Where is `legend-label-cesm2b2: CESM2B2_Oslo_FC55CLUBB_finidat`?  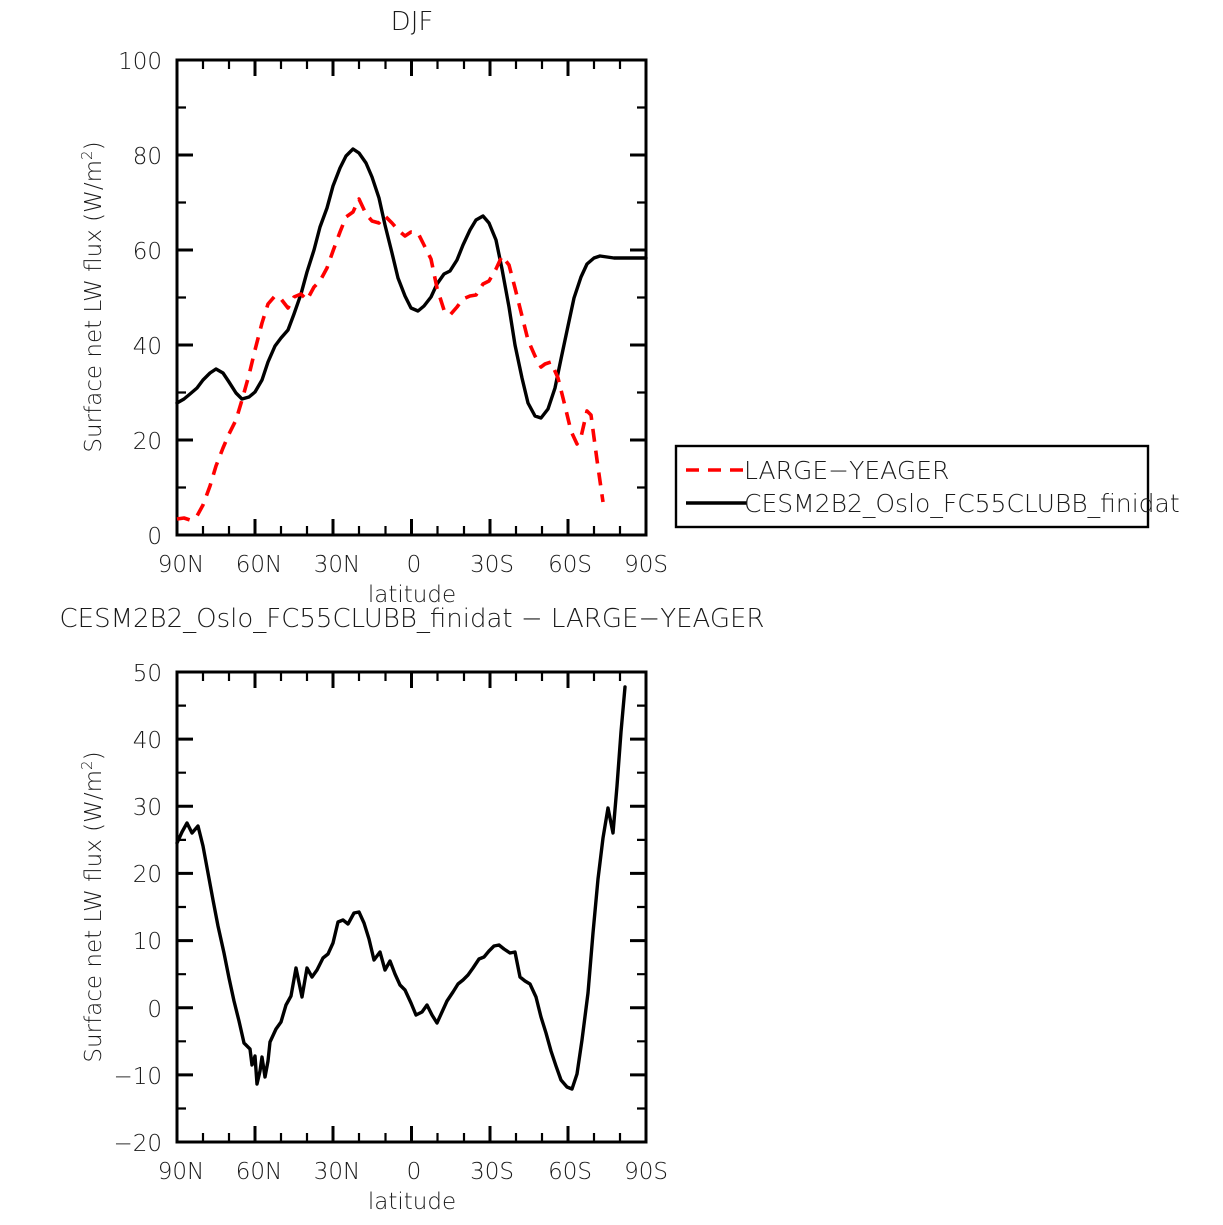 legend-label-cesm2b2: CESM2B2_Oslo_FC55CLUBB_finidat is located at coordinates (962, 503).